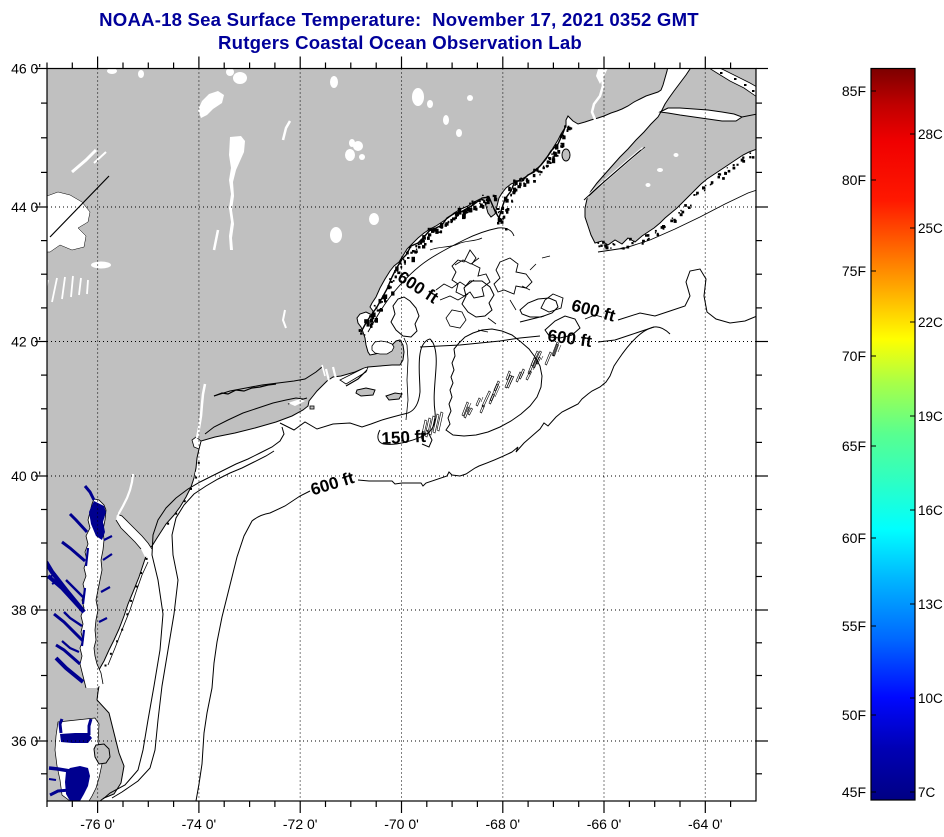 The image size is (944, 837). I want to click on svg-text: 45F, so click(854, 792).